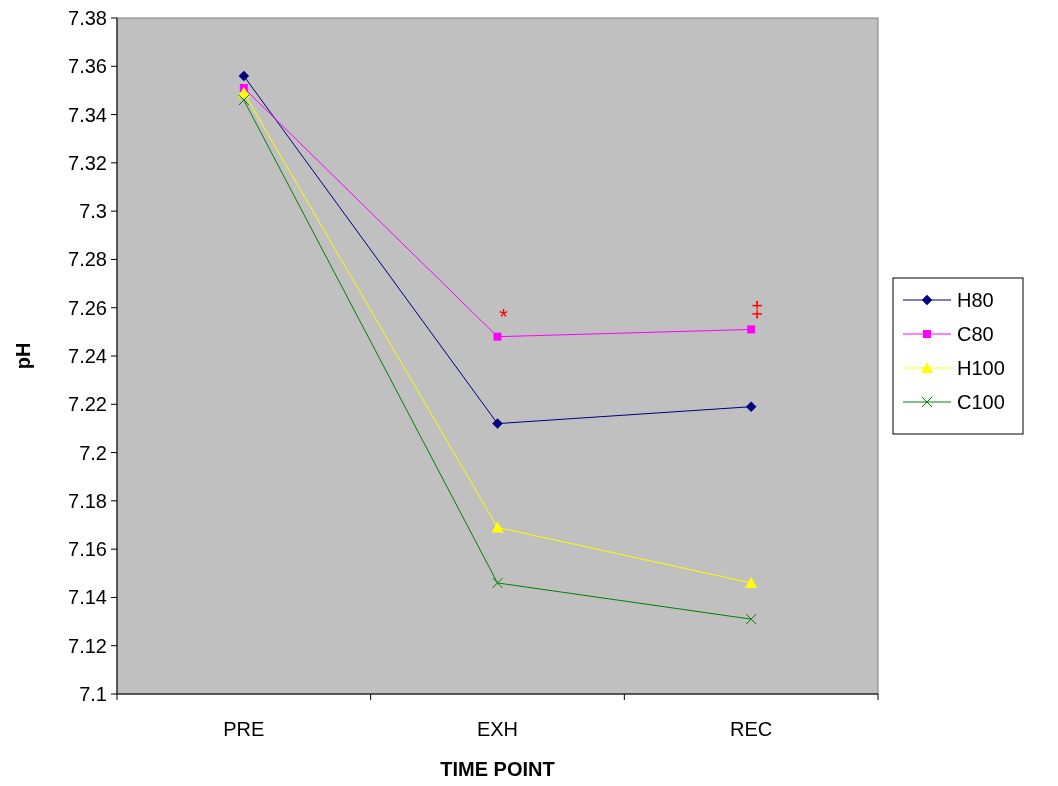  What do you see at coordinates (87, 549) in the screenshot?
I see `y-tick-label: 7.16` at bounding box center [87, 549].